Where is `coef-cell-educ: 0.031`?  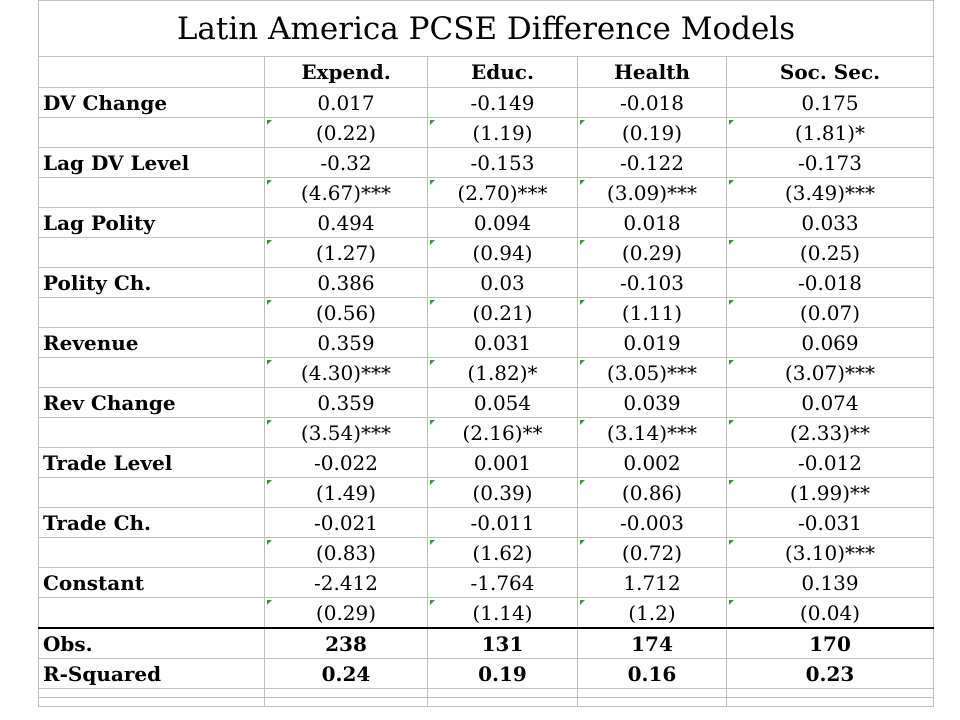
coef-cell-educ: 0.031 is located at coordinates (502, 342).